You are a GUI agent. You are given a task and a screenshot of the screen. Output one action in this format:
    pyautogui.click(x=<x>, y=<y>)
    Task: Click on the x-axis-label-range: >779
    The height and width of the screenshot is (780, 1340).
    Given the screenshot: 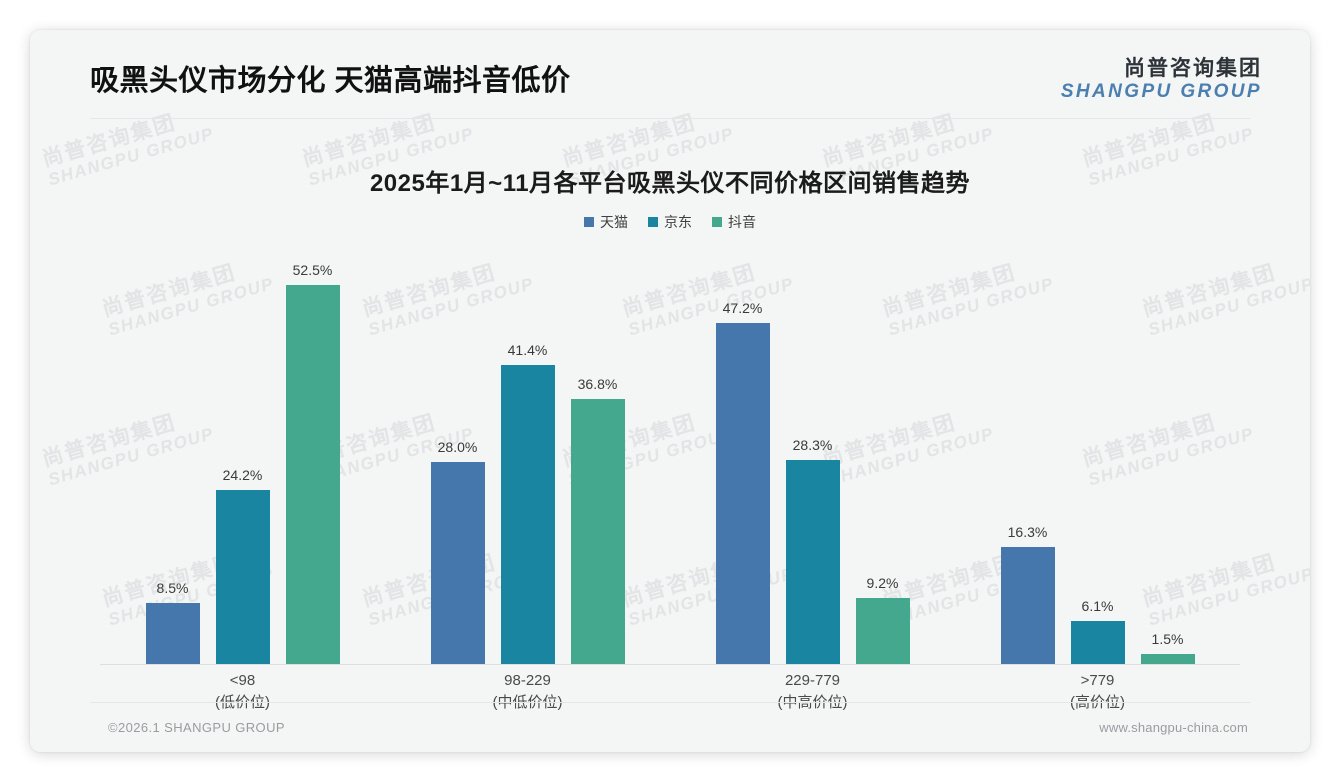 What is the action you would take?
    pyautogui.click(x=1097, y=680)
    